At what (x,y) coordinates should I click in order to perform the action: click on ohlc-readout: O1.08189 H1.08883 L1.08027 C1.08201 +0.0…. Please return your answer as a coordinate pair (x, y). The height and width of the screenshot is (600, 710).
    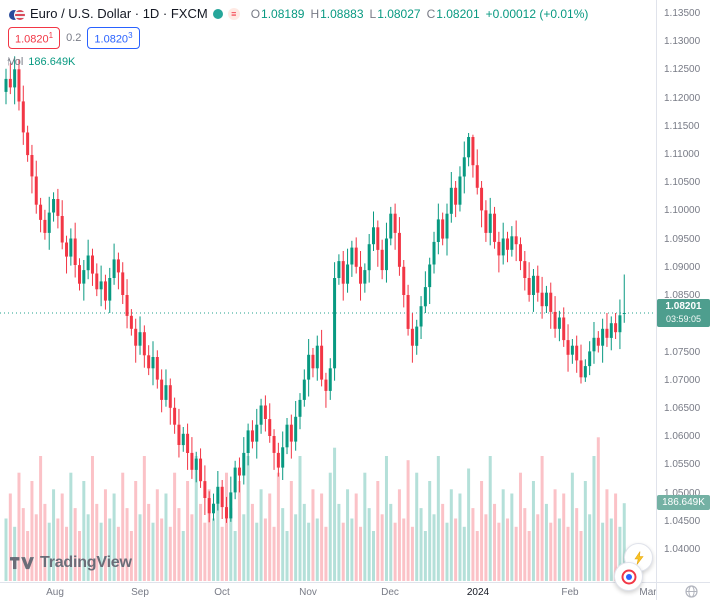
    Looking at the image, I should click on (419, 13).